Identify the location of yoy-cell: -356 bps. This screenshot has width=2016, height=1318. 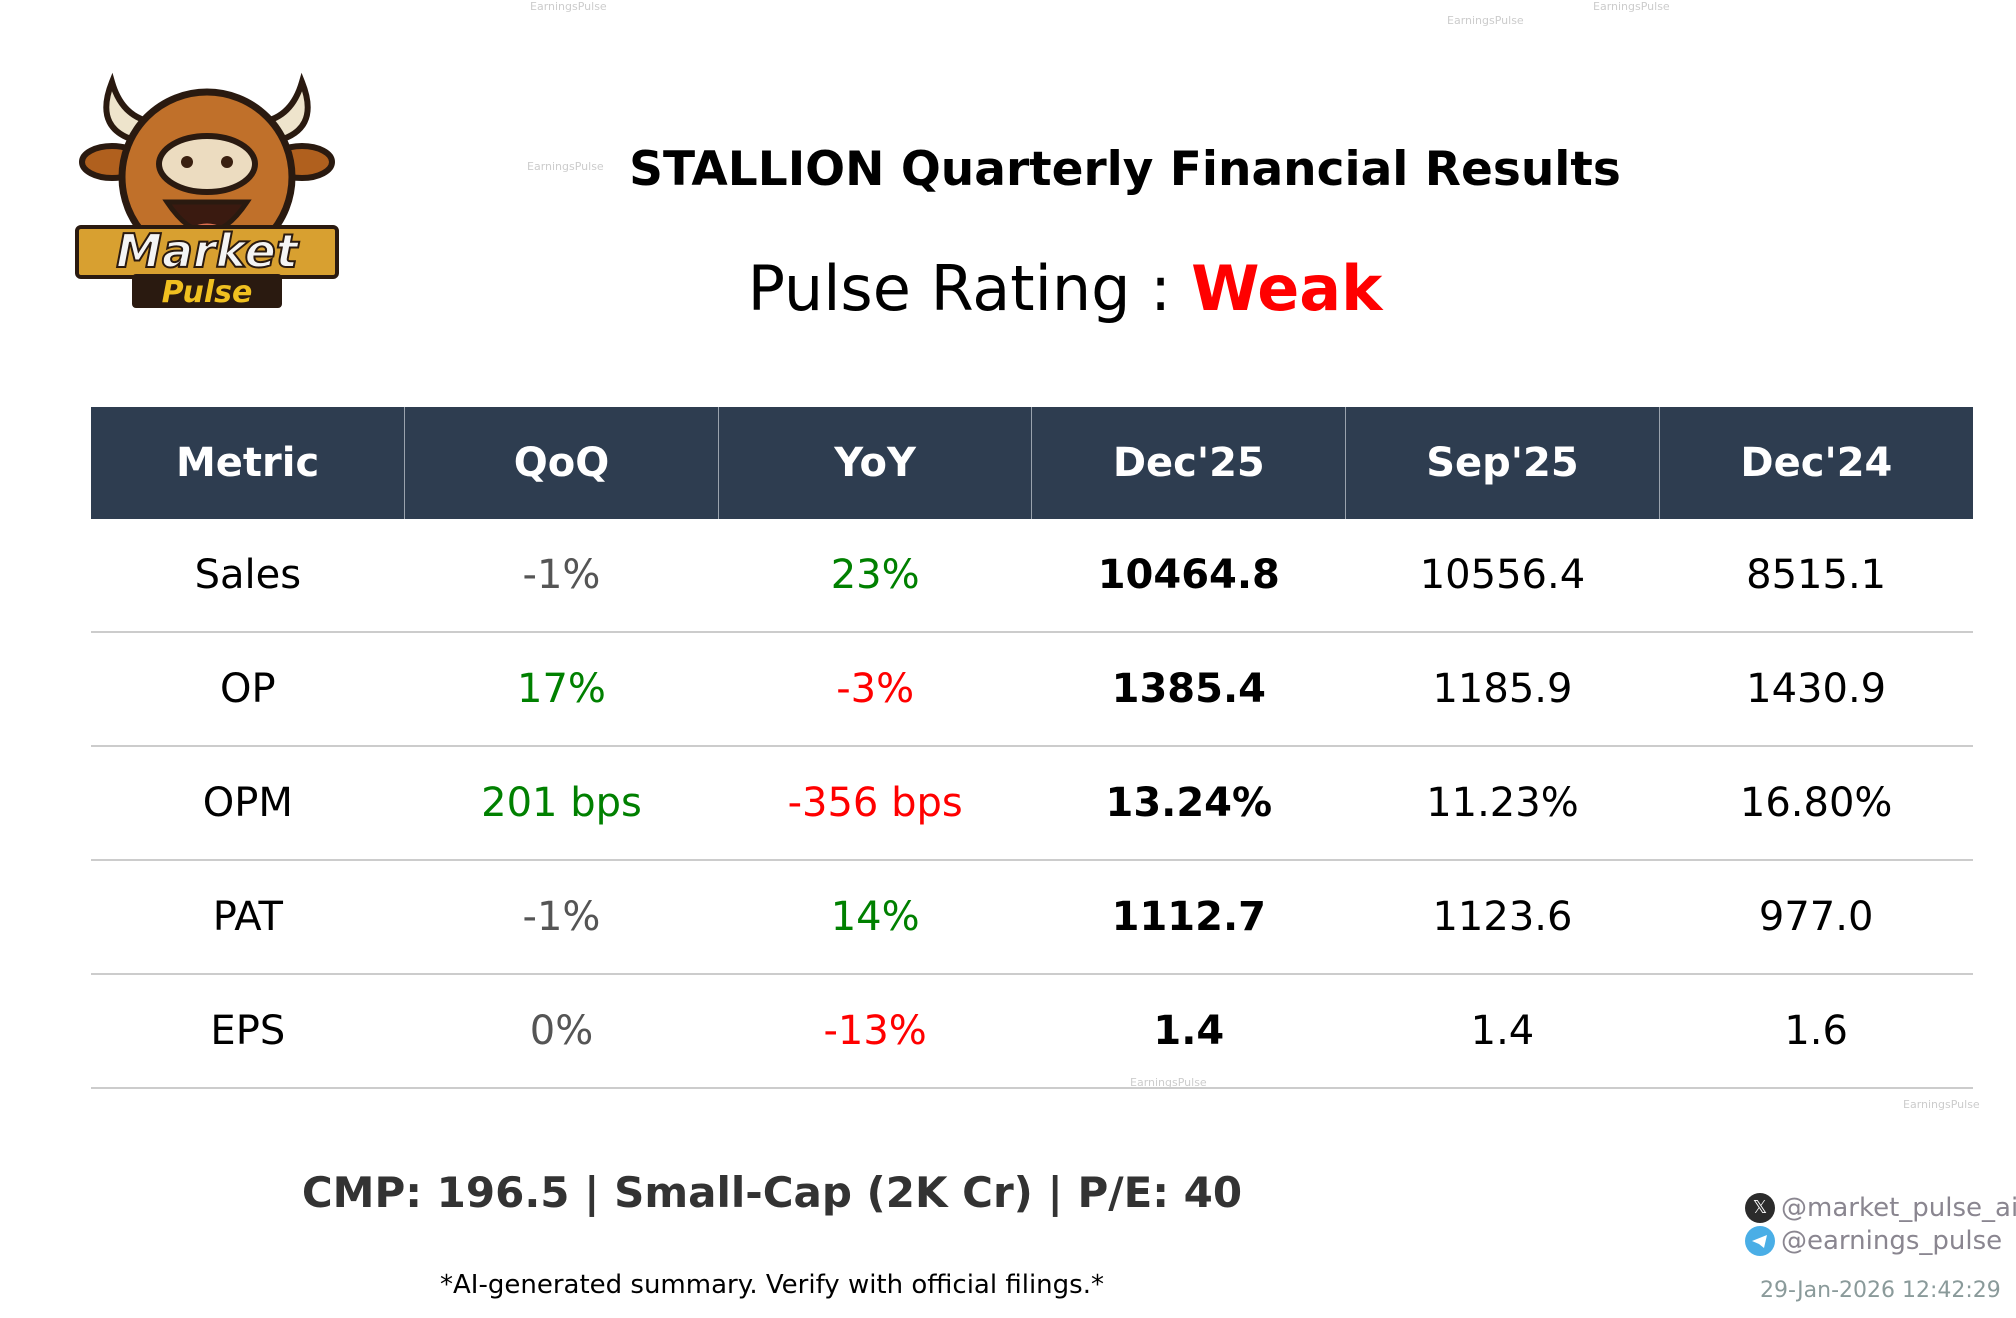
(875, 803).